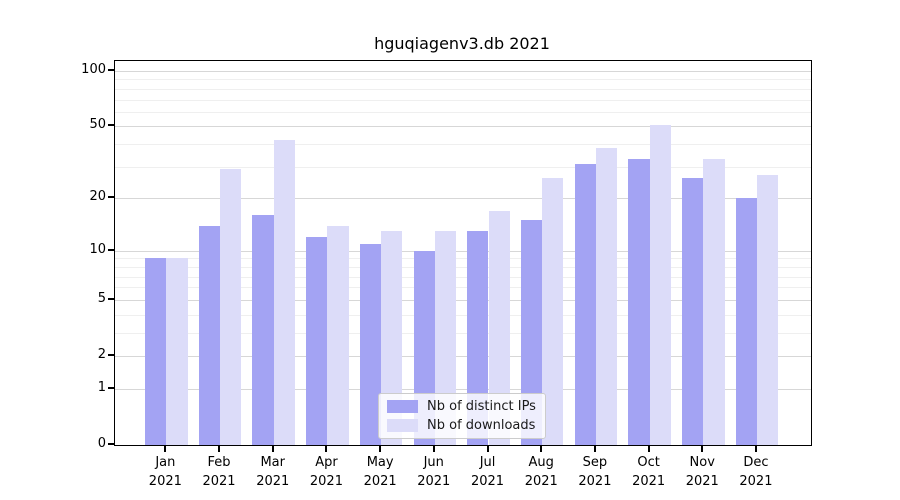 The width and height of the screenshot is (900, 500). What do you see at coordinates (273, 472) in the screenshot?
I see `x-axis-tick-label: Mar 2021` at bounding box center [273, 472].